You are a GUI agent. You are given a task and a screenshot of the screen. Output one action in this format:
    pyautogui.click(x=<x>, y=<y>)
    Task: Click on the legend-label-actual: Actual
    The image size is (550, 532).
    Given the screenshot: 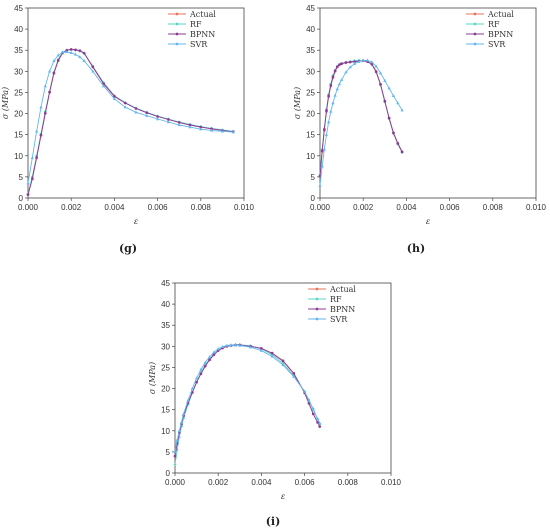 What is the action you would take?
    pyautogui.click(x=500, y=14)
    